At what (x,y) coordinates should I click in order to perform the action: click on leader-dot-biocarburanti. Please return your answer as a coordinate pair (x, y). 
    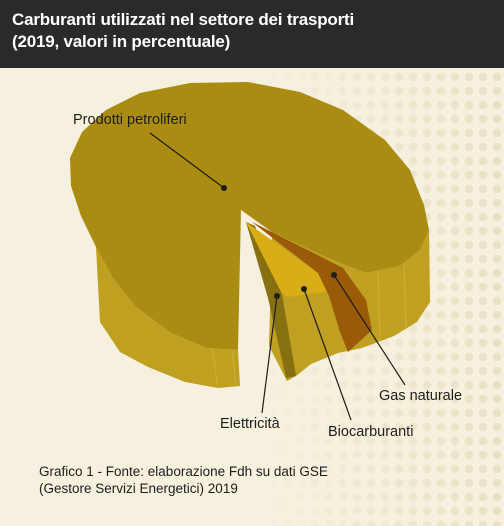
    Looking at the image, I should click on (304, 289).